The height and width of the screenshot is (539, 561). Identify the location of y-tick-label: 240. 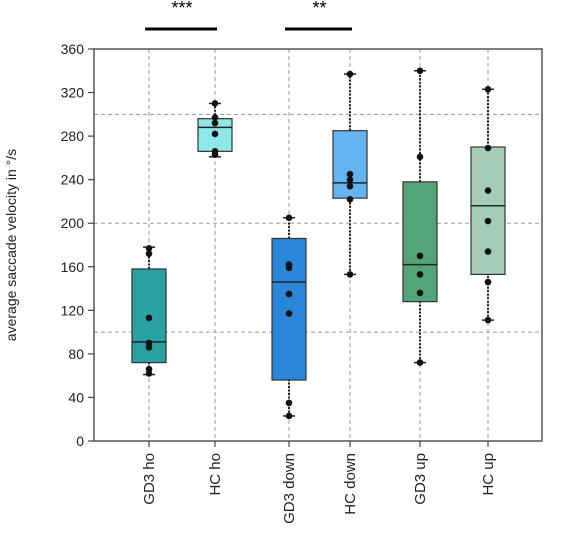
(73, 180).